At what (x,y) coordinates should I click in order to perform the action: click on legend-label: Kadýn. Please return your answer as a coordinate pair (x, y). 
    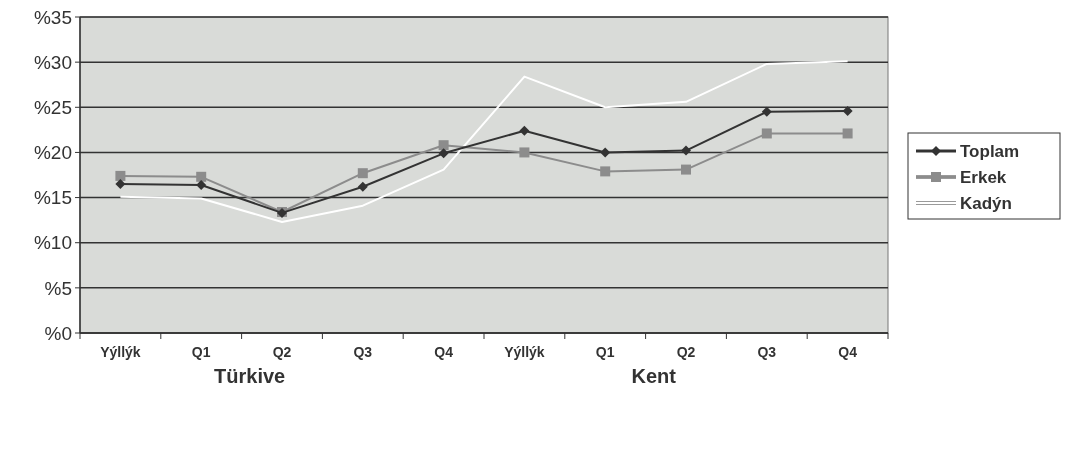
    Looking at the image, I should click on (986, 203).